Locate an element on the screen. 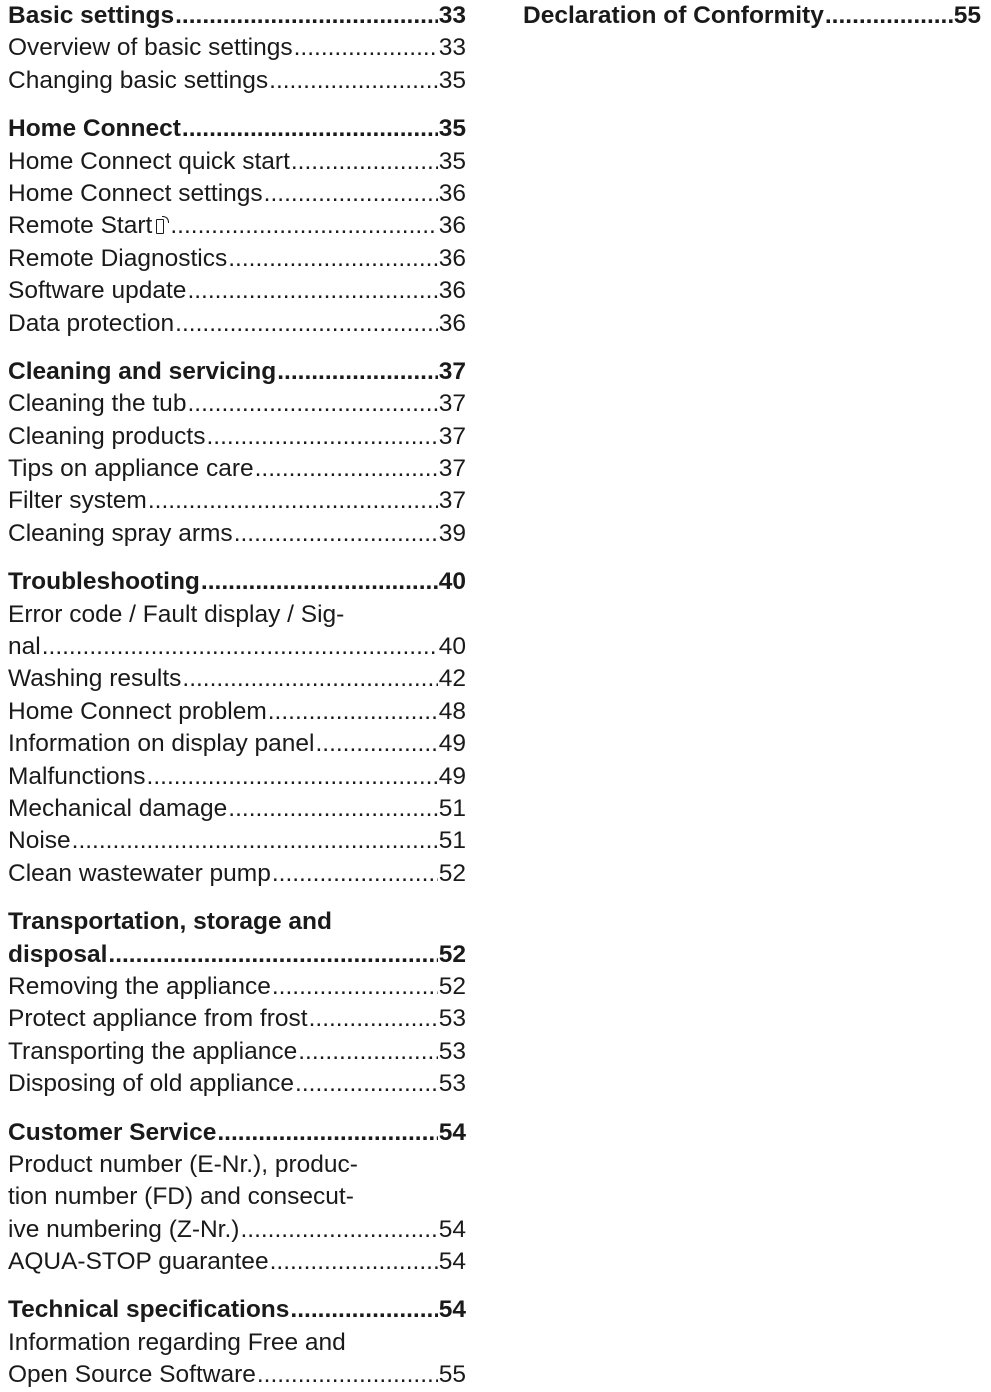 The width and height of the screenshot is (991, 1392). toc-entry-cleaning-spray-arms: Cleaning spray arms 39 is located at coordinates (237, 534).